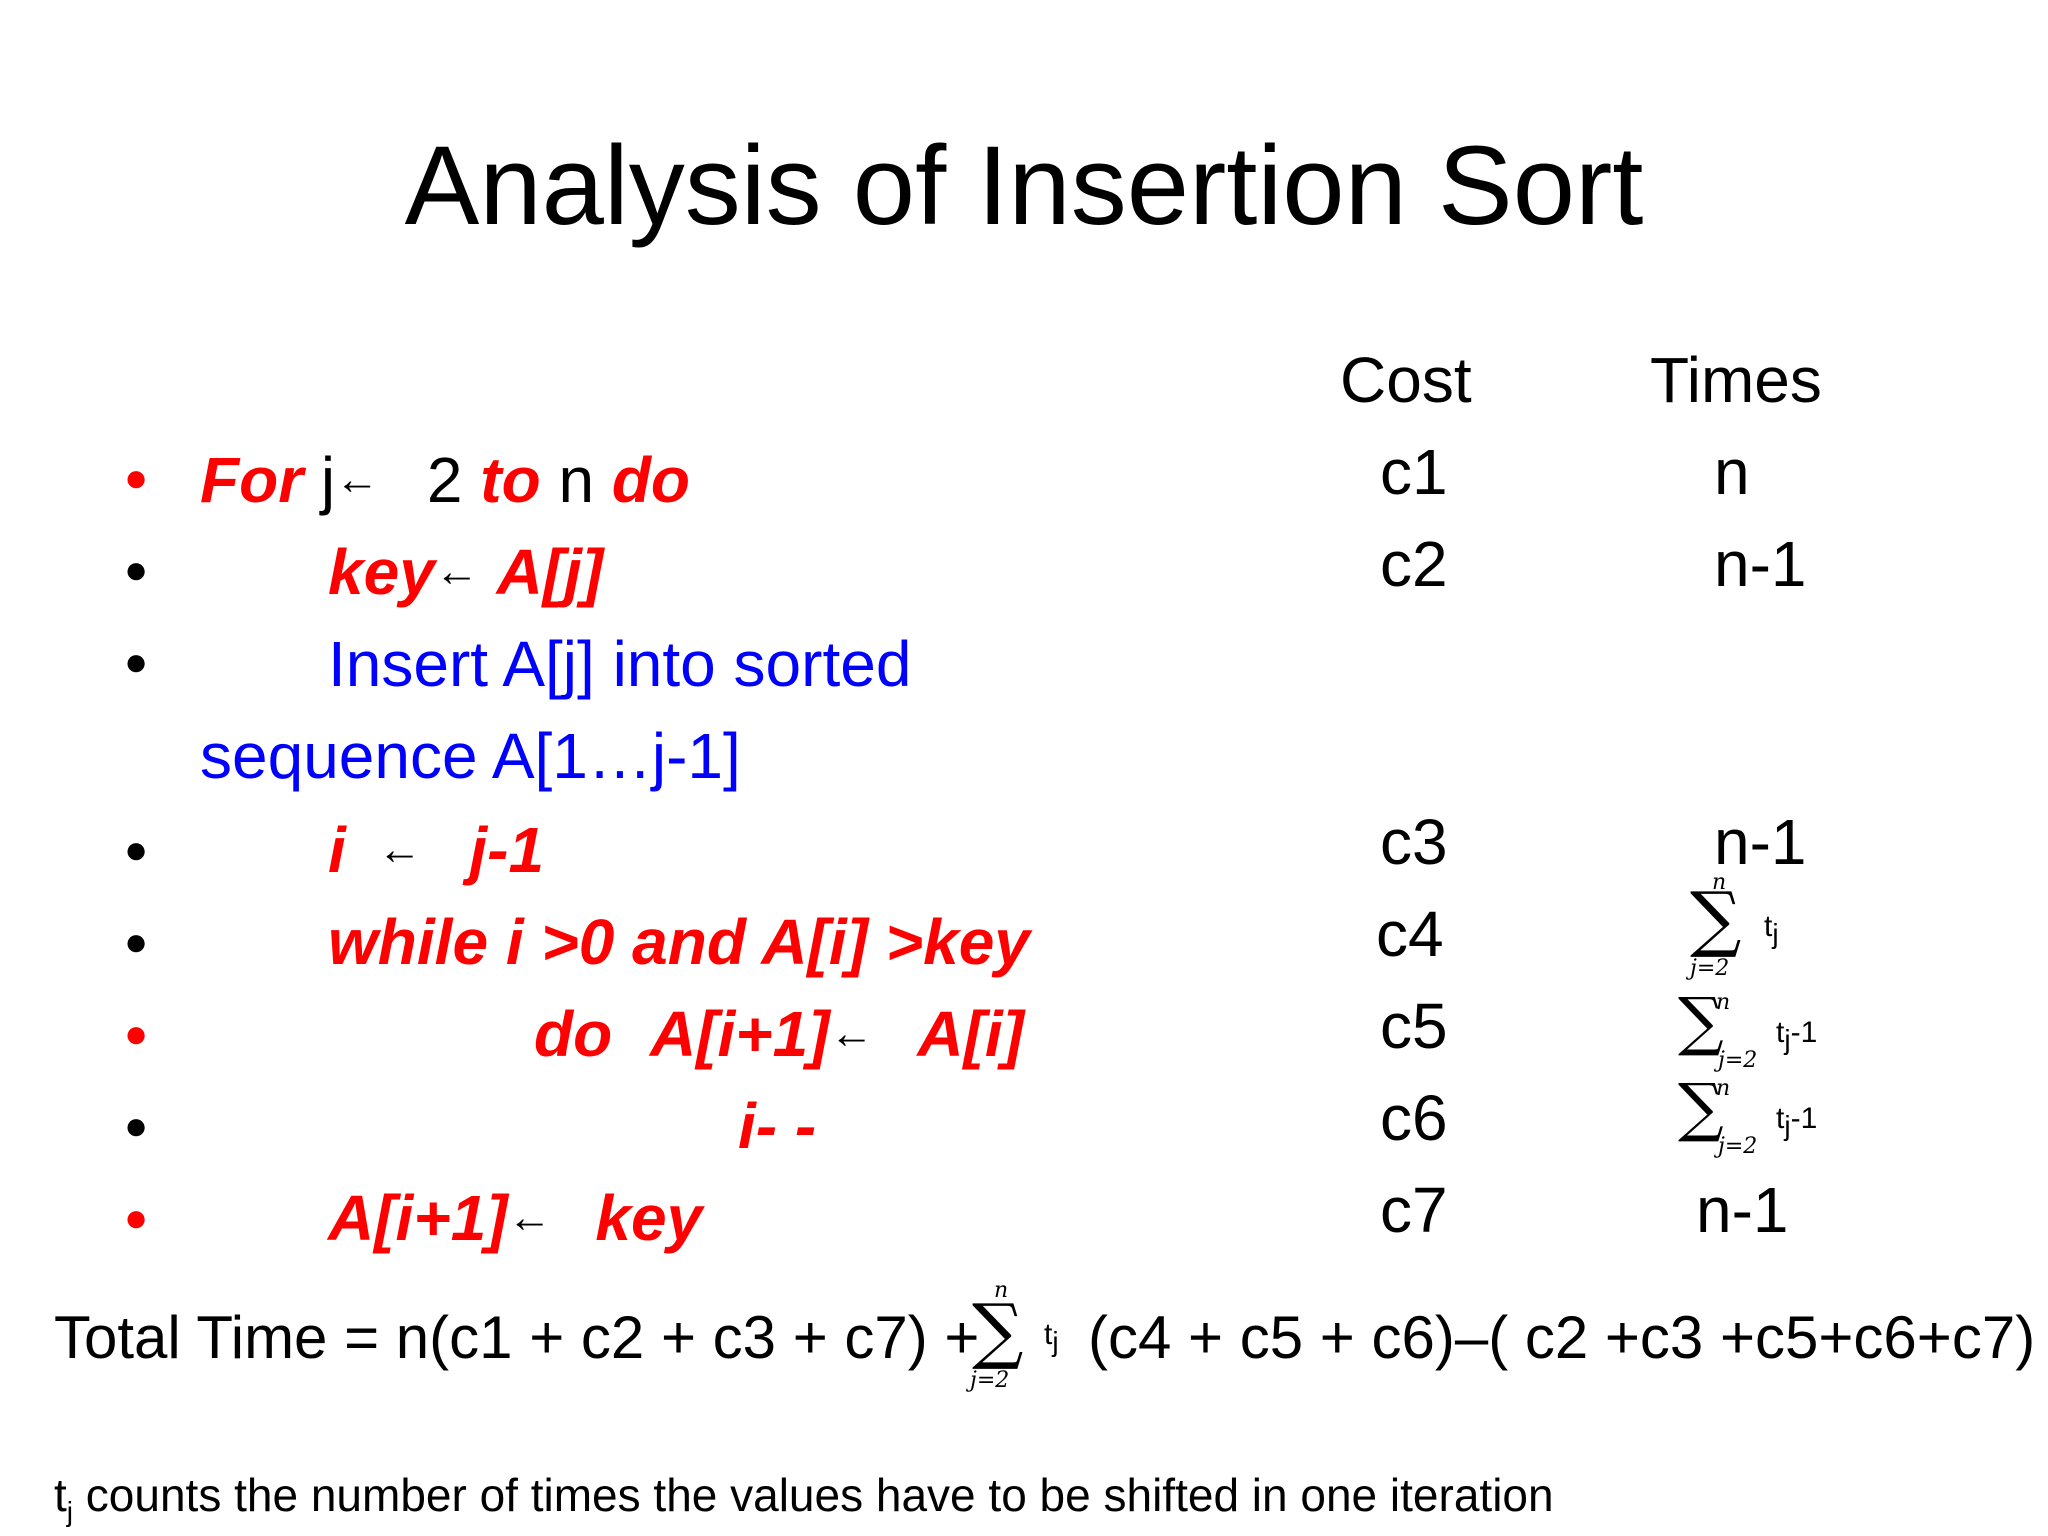 The height and width of the screenshot is (1536, 2048). I want to click on decrement-line: i- -, so click(777, 1126).